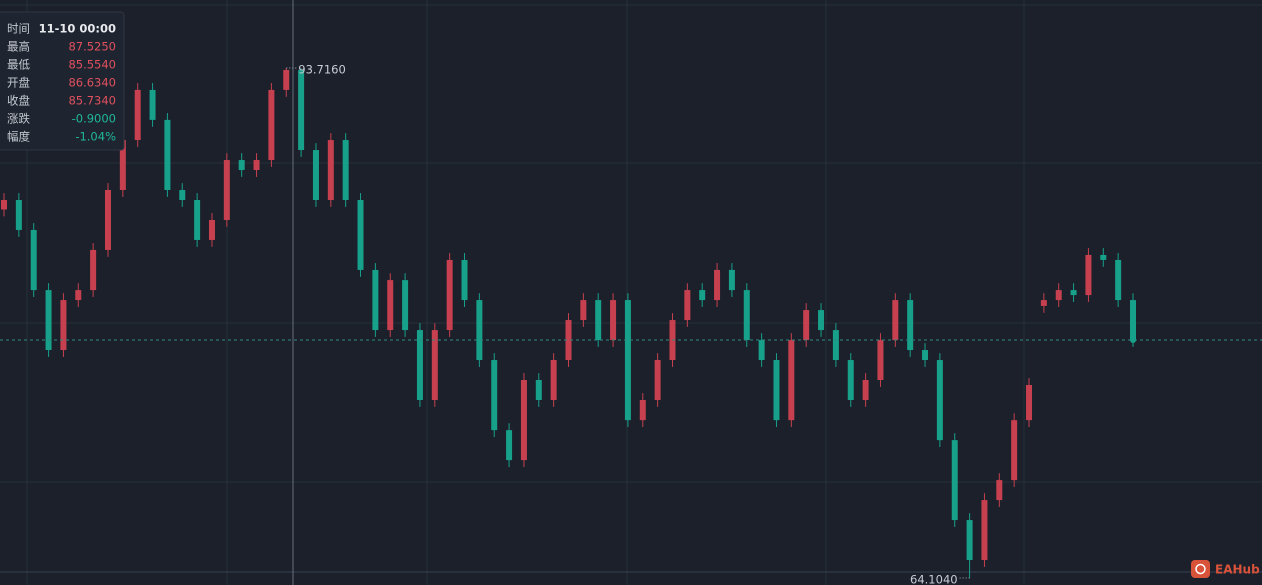  Describe the element at coordinates (18, 29) in the screenshot. I see `tooltip-key: 时间` at that location.